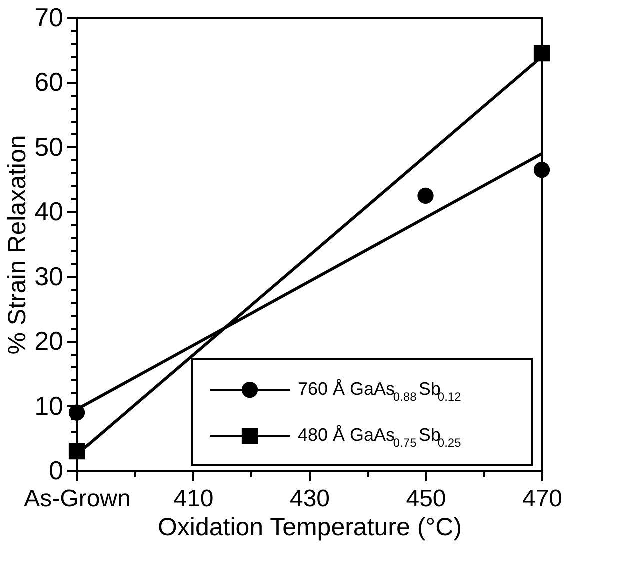 The width and height of the screenshot is (622, 577). Describe the element at coordinates (49, 147) in the screenshot. I see `y-tick-label: 50` at that location.